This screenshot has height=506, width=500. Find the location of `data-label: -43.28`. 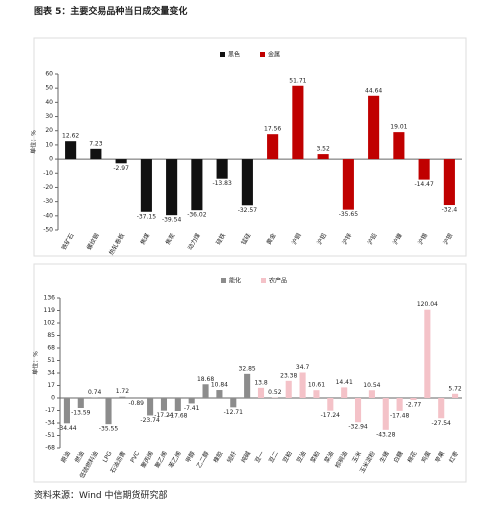

data-label: -43.28 is located at coordinates (386, 434).